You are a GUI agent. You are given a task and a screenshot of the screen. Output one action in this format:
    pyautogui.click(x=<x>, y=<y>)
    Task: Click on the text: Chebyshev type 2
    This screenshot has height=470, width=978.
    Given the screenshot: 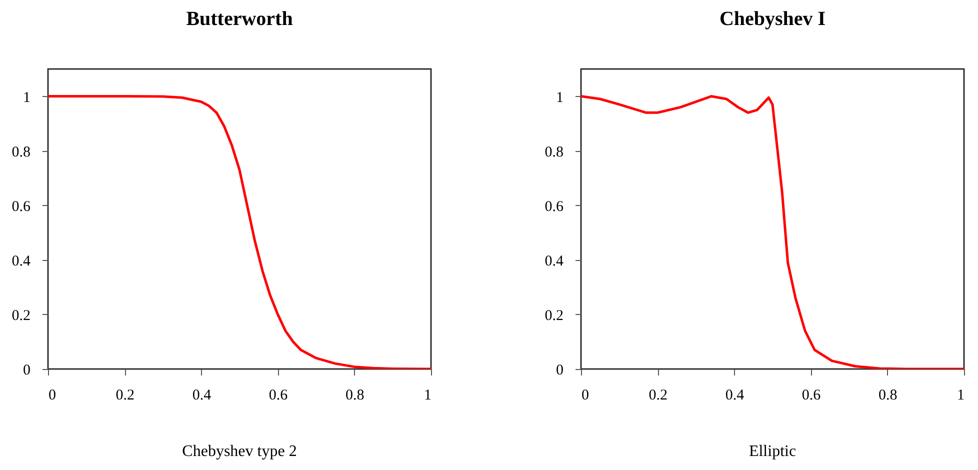 What is the action you would take?
    pyautogui.click(x=239, y=451)
    